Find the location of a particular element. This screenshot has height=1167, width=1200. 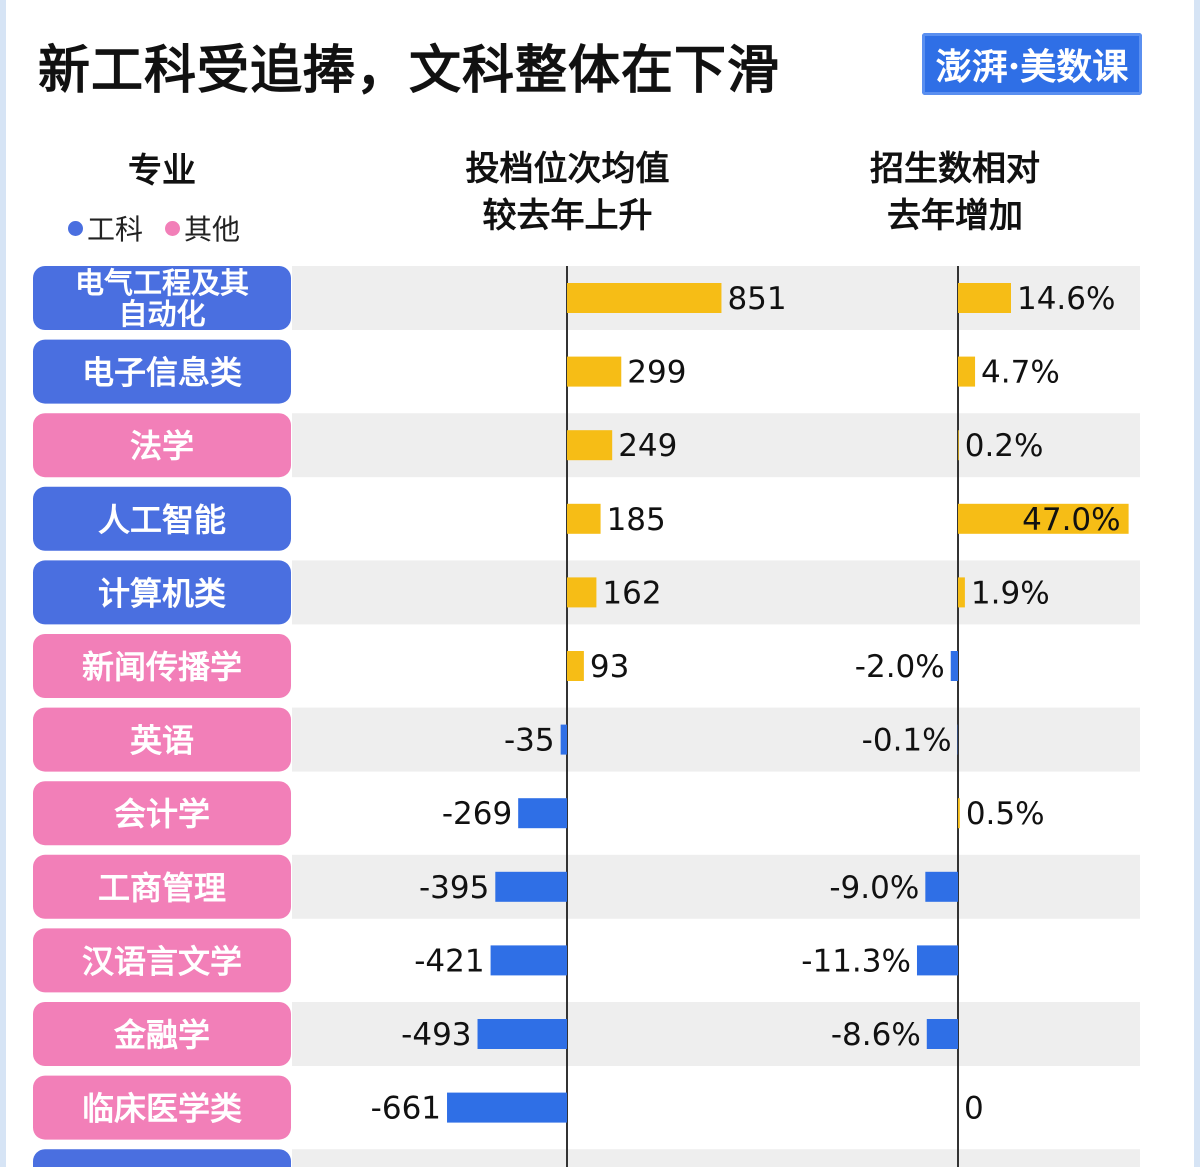

data-label-series2: 0.2% is located at coordinates (1004, 446).